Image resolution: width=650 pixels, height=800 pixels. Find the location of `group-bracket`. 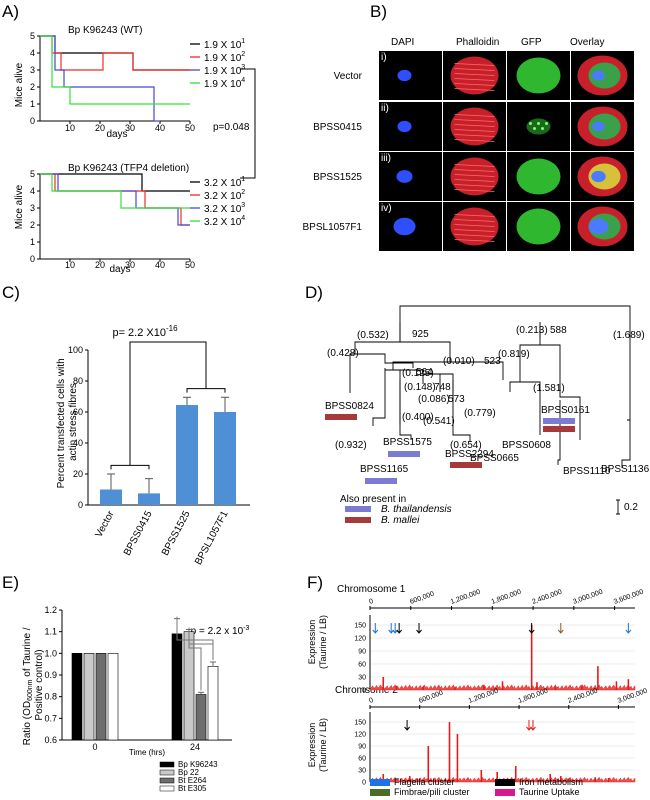

group-bracket is located at coordinates (130, 467).